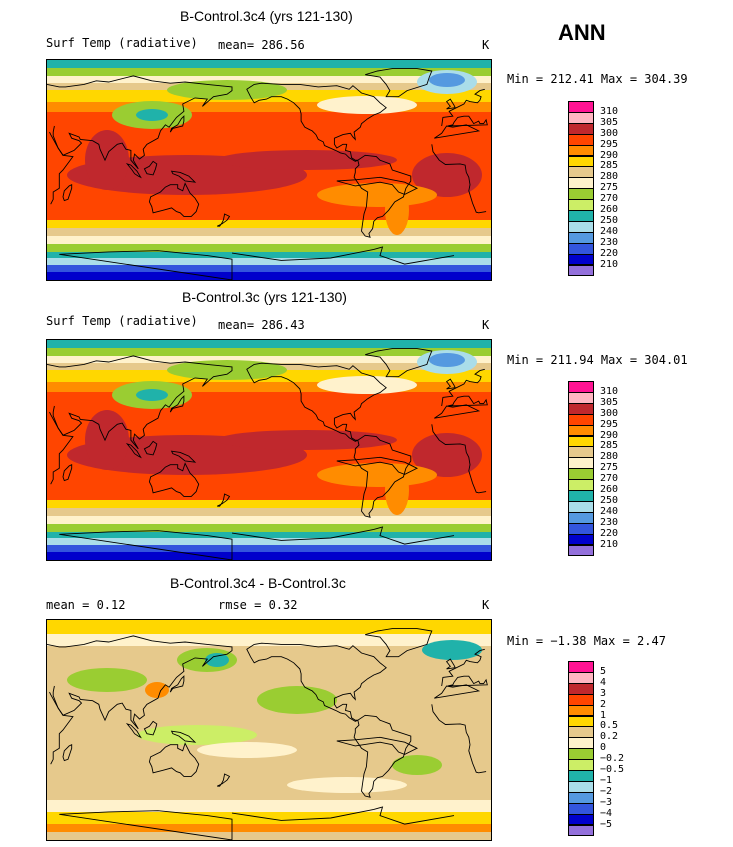  I want to click on colorbar-tick-label: −1, so click(606, 780).